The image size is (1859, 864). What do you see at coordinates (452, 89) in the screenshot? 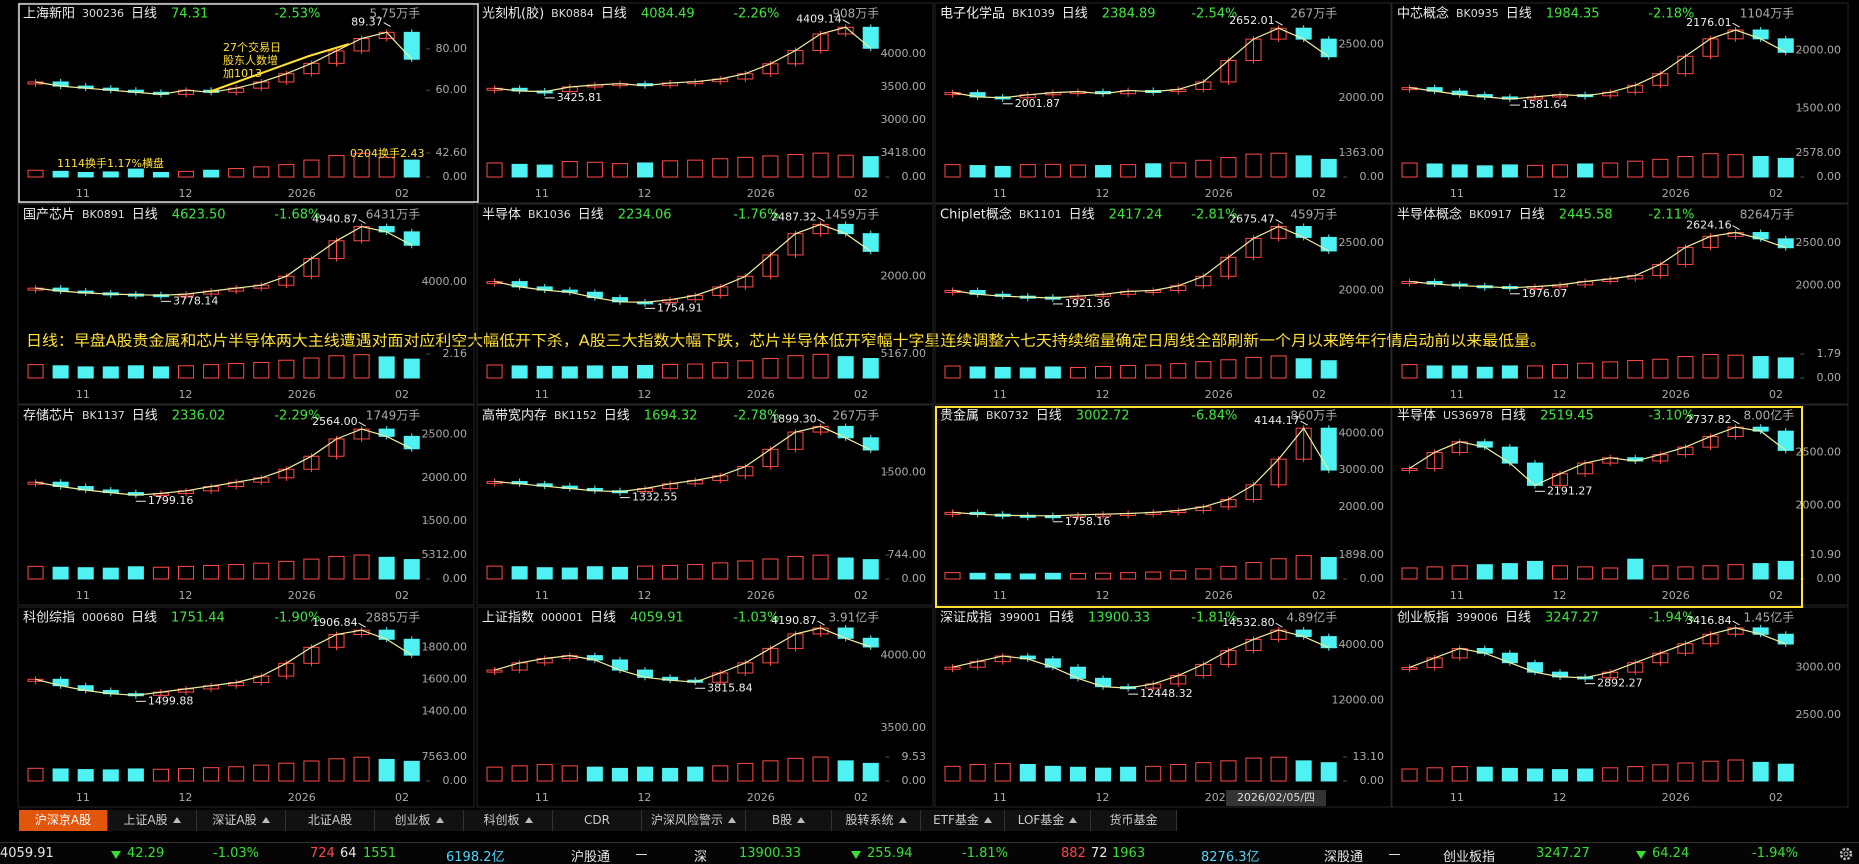
I see `y-tick-label: 60.00` at bounding box center [452, 89].